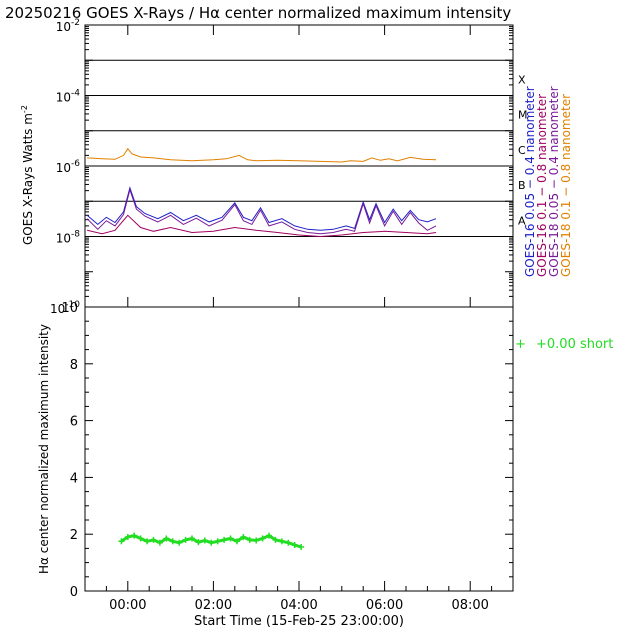 Image resolution: width=640 pixels, height=640 pixels. What do you see at coordinates (213, 605) in the screenshot?
I see `x-tick-label: 02:00` at bounding box center [213, 605].